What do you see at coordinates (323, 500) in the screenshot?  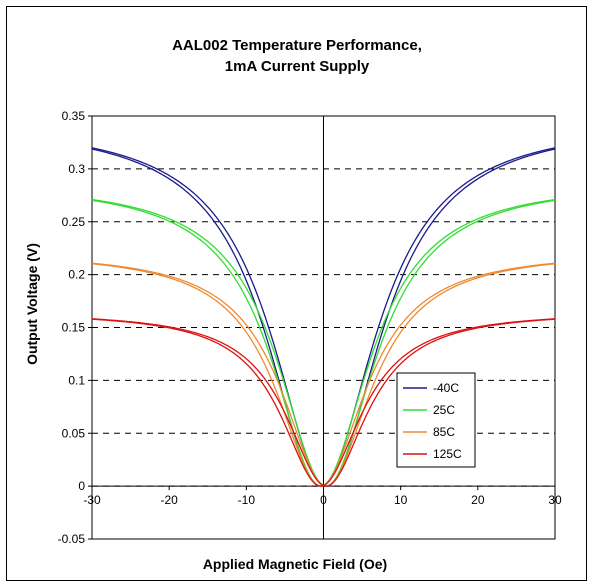 I see `x-tick-label-3: 0` at bounding box center [323, 500].